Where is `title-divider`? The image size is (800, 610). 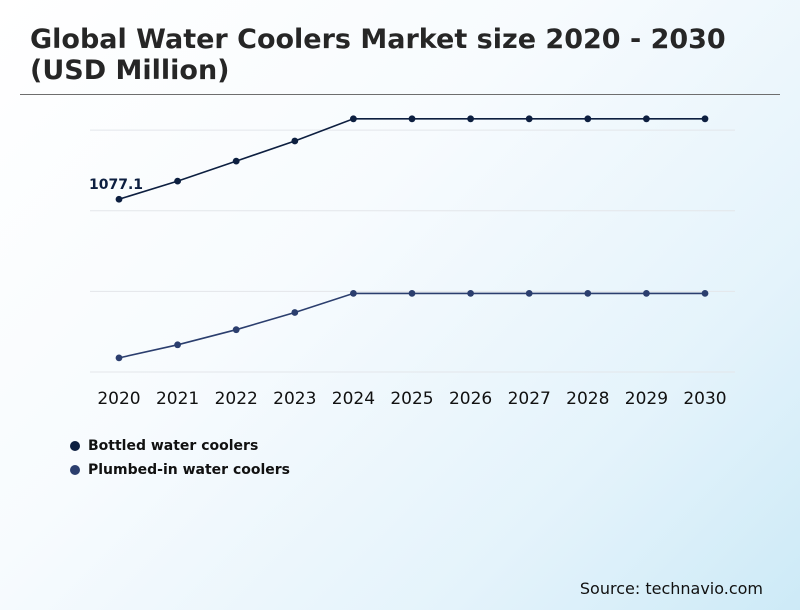
title-divider is located at coordinates (400, 94).